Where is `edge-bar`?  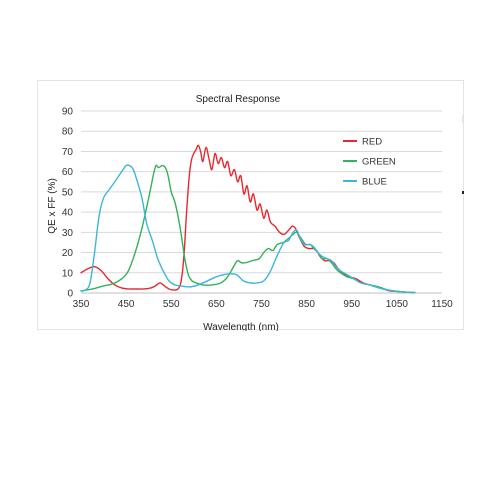
edge-bar is located at coordinates (463, 119).